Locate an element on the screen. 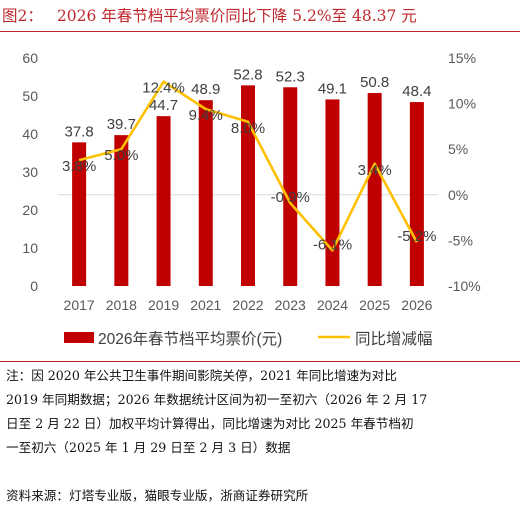 The width and height of the screenshot is (520, 513). bar-data-label: 48.9 is located at coordinates (205, 89).